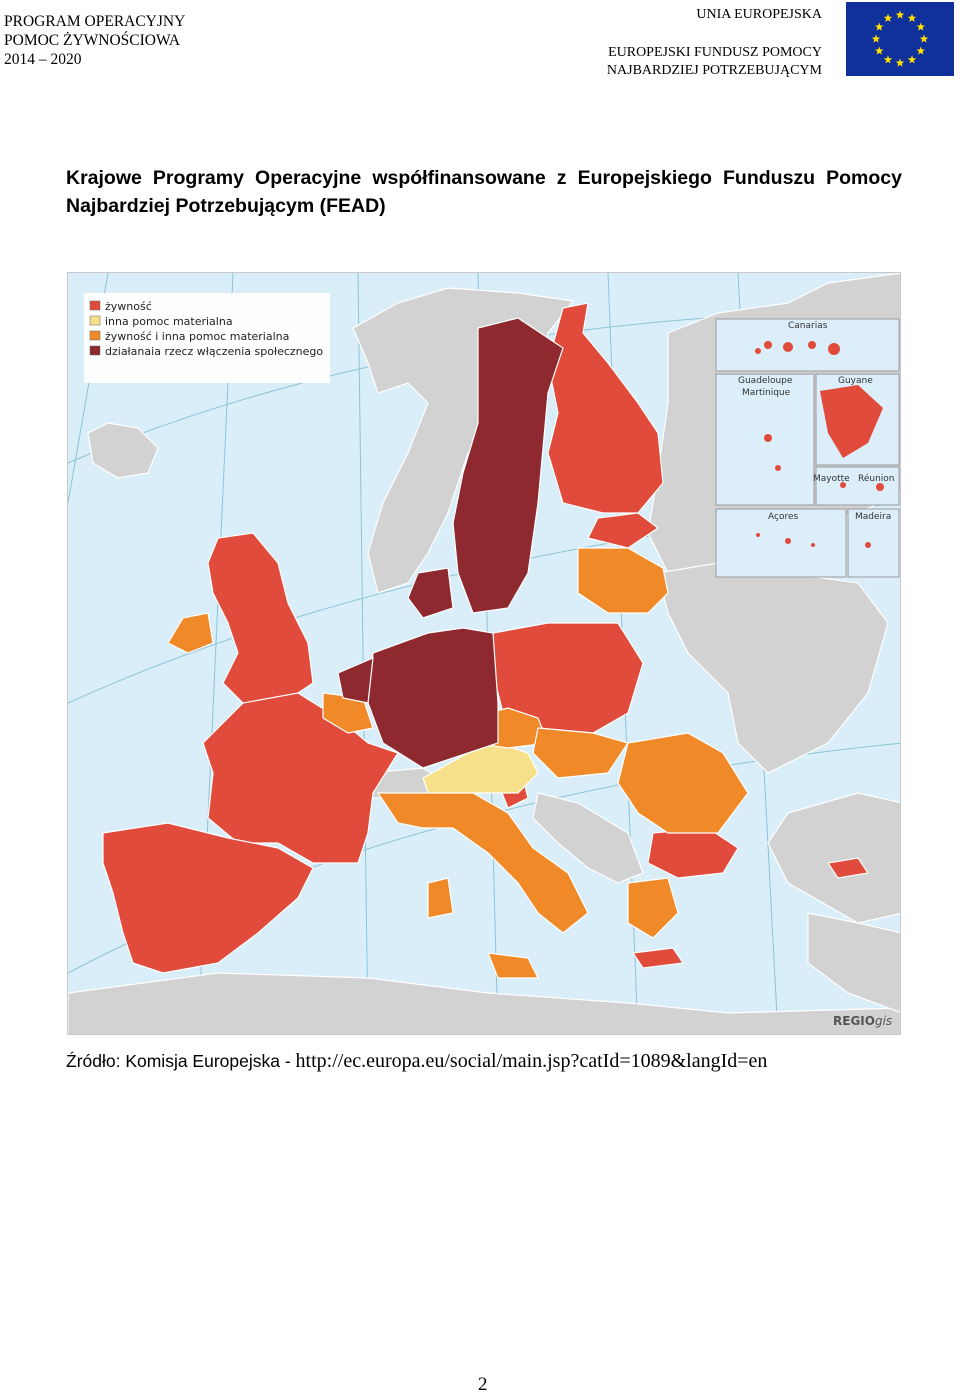  I want to click on program-line: POMOC ŻYWNOŚCIOWA, so click(92, 40).